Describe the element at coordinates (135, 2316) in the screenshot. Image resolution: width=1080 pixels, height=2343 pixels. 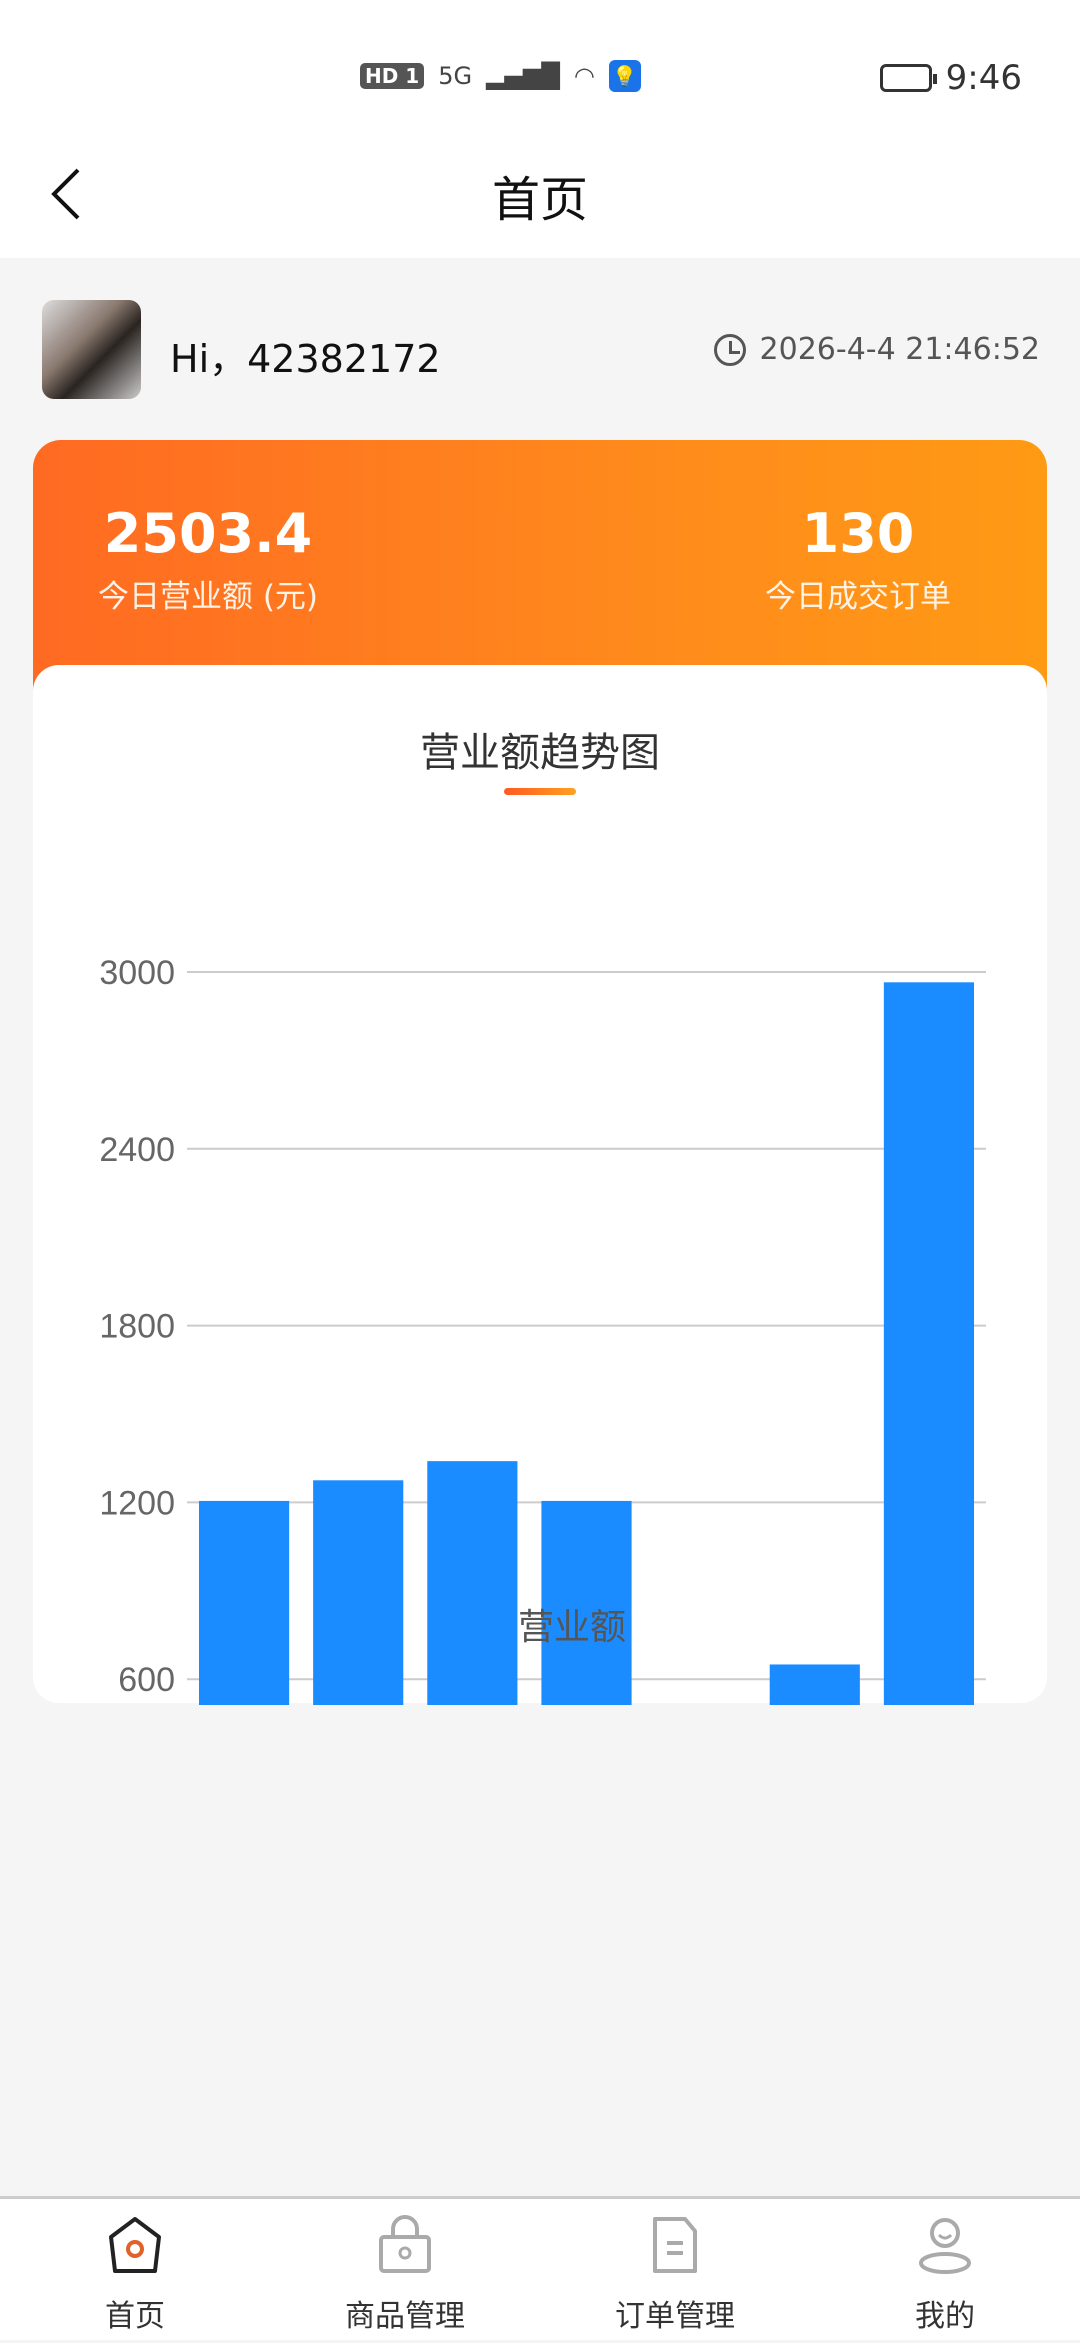
I see `nav-label: 首页` at that location.